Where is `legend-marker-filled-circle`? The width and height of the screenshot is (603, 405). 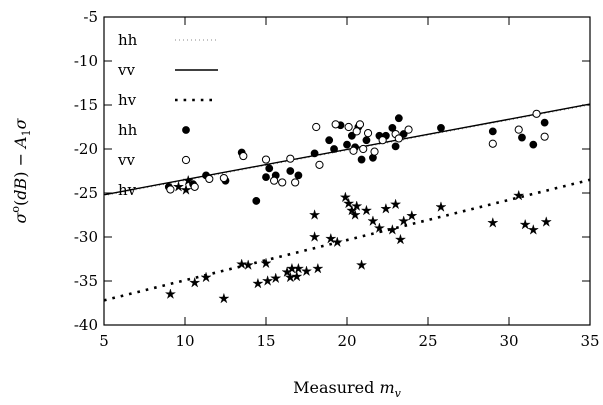 legend-marker-filled-circle is located at coordinates (186, 130).